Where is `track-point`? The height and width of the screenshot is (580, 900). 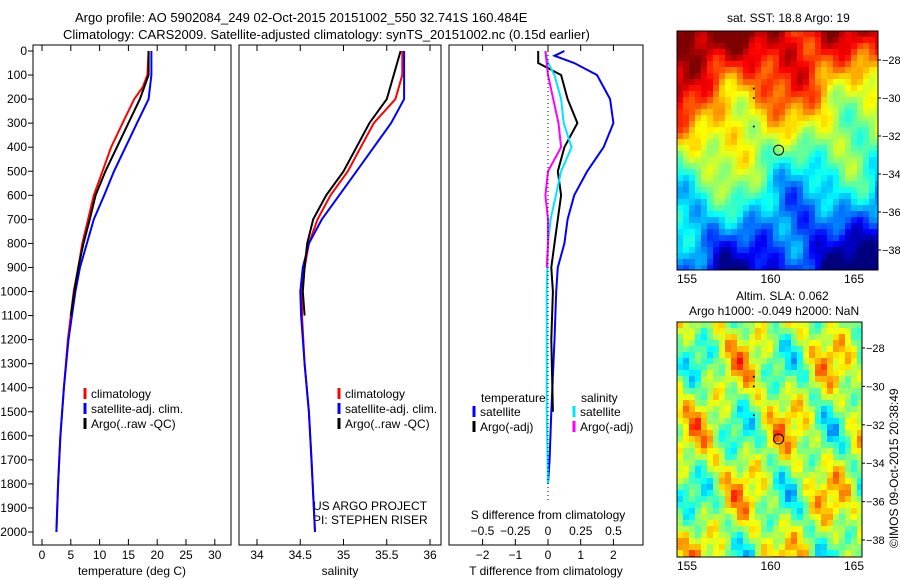 track-point is located at coordinates (753, 98).